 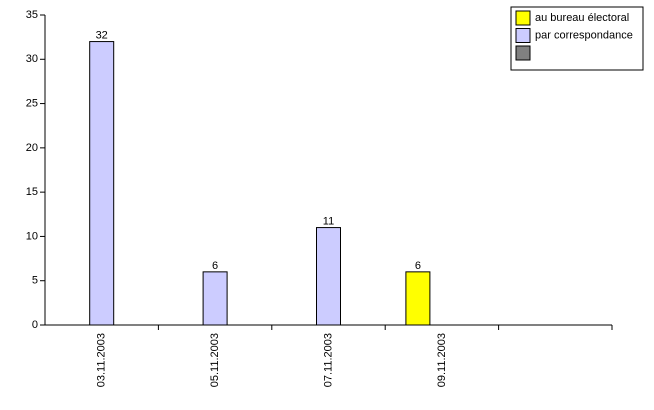 What do you see at coordinates (35, 281) in the screenshot?
I see `y-tick-label: 5` at bounding box center [35, 281].